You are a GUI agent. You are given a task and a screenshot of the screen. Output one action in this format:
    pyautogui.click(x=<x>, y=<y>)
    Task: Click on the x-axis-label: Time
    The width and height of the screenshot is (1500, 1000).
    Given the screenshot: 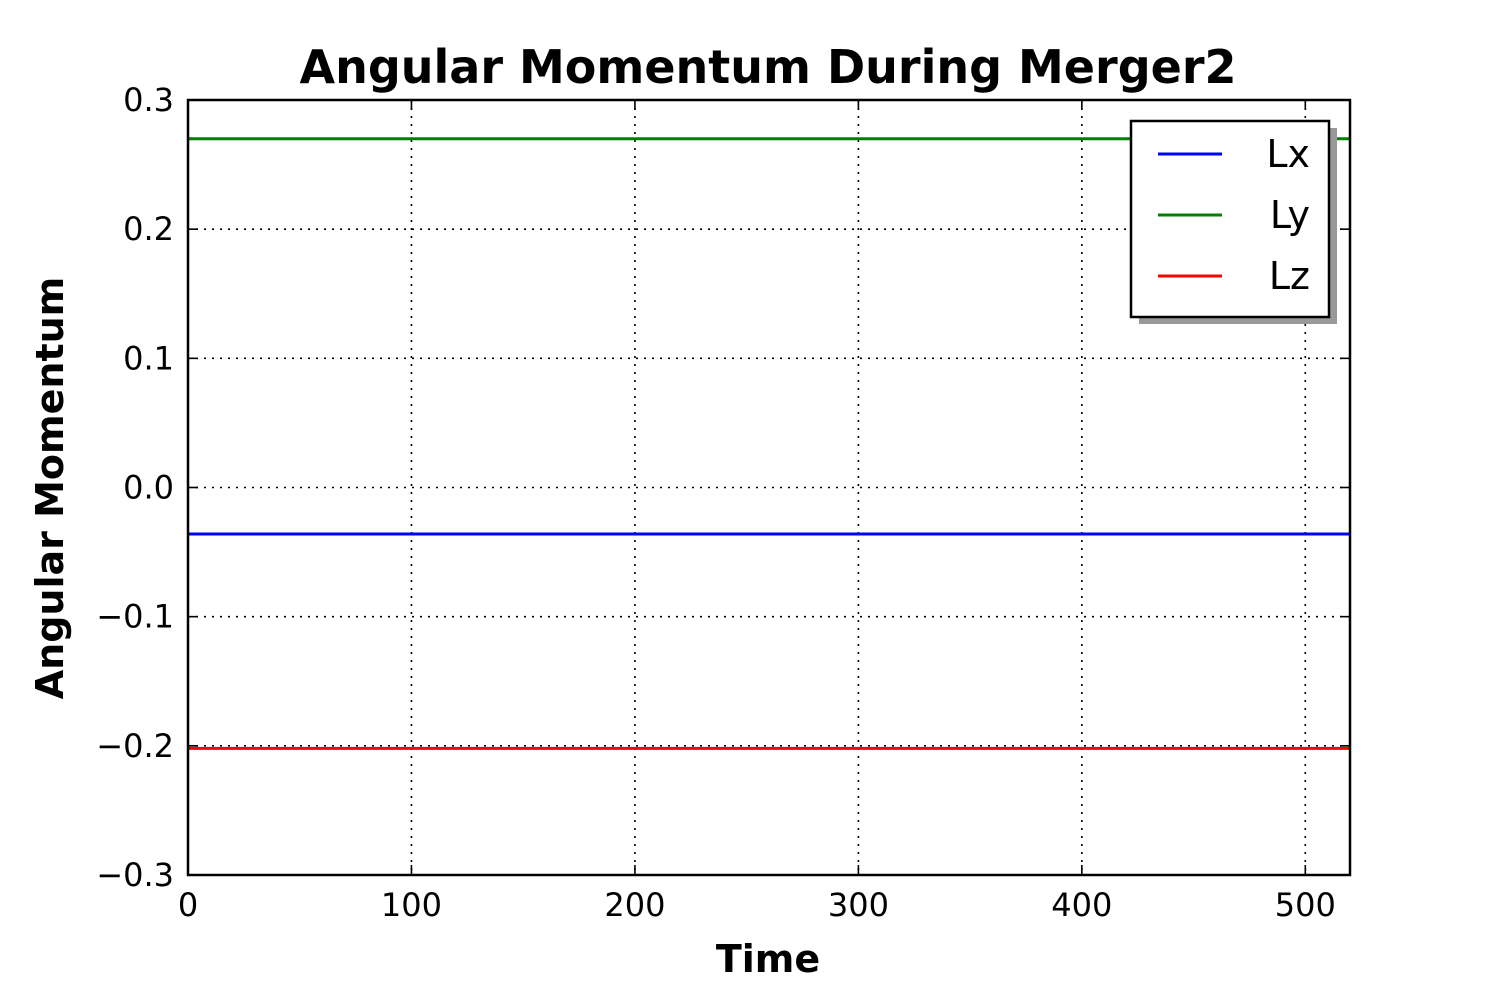 What is the action you would take?
    pyautogui.click(x=768, y=959)
    